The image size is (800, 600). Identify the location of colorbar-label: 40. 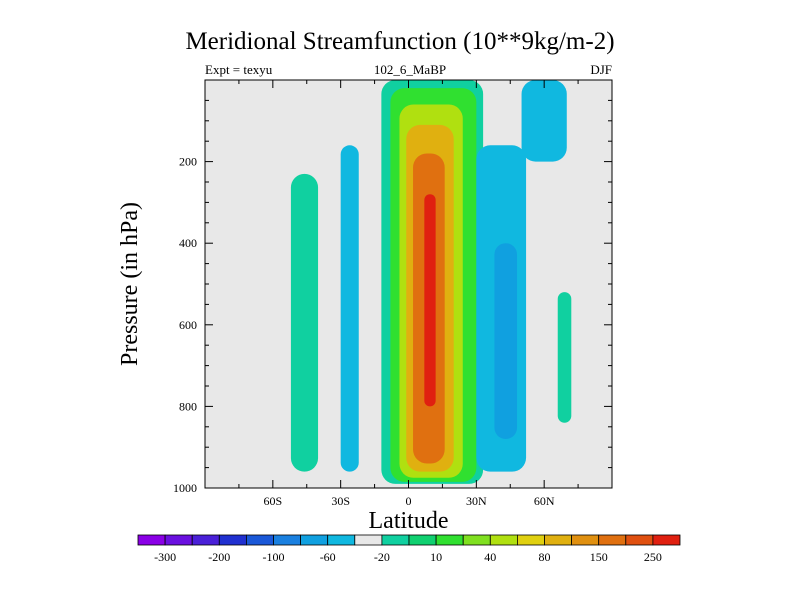
(490, 557).